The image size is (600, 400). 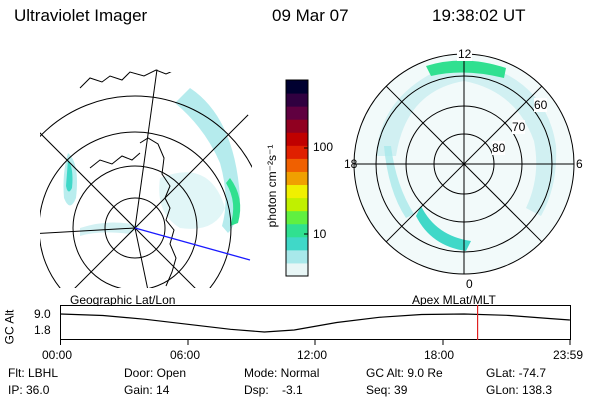 I want to click on glat-info: GLat: -74.7, so click(x=516, y=373).